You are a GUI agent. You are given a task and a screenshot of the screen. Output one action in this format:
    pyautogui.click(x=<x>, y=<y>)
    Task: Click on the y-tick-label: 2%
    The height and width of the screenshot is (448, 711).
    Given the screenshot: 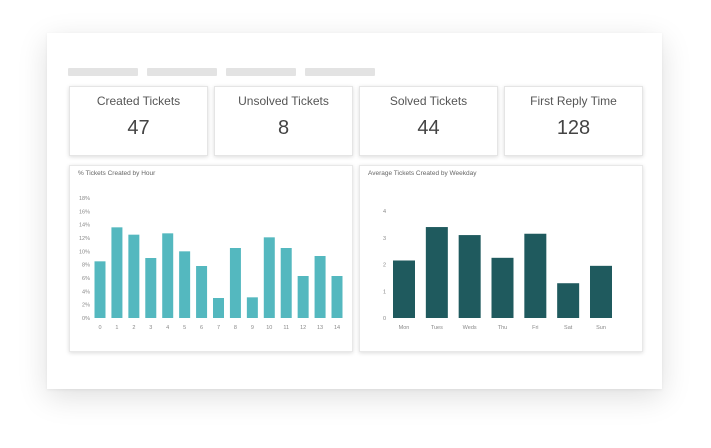 What is the action you would take?
    pyautogui.click(x=86, y=306)
    